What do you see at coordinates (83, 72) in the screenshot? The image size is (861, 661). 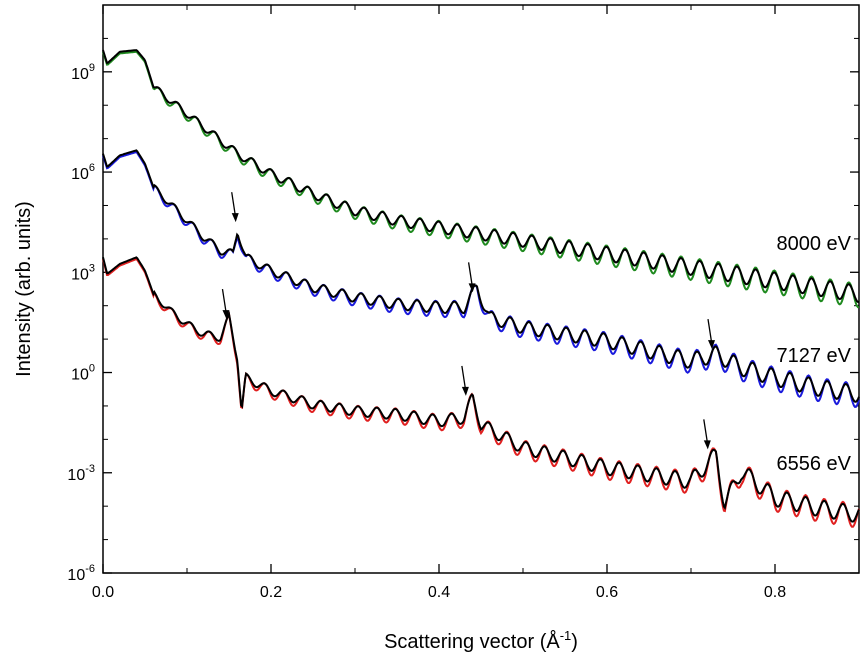 I see `y-tick-label: 10⁹` at bounding box center [83, 72].